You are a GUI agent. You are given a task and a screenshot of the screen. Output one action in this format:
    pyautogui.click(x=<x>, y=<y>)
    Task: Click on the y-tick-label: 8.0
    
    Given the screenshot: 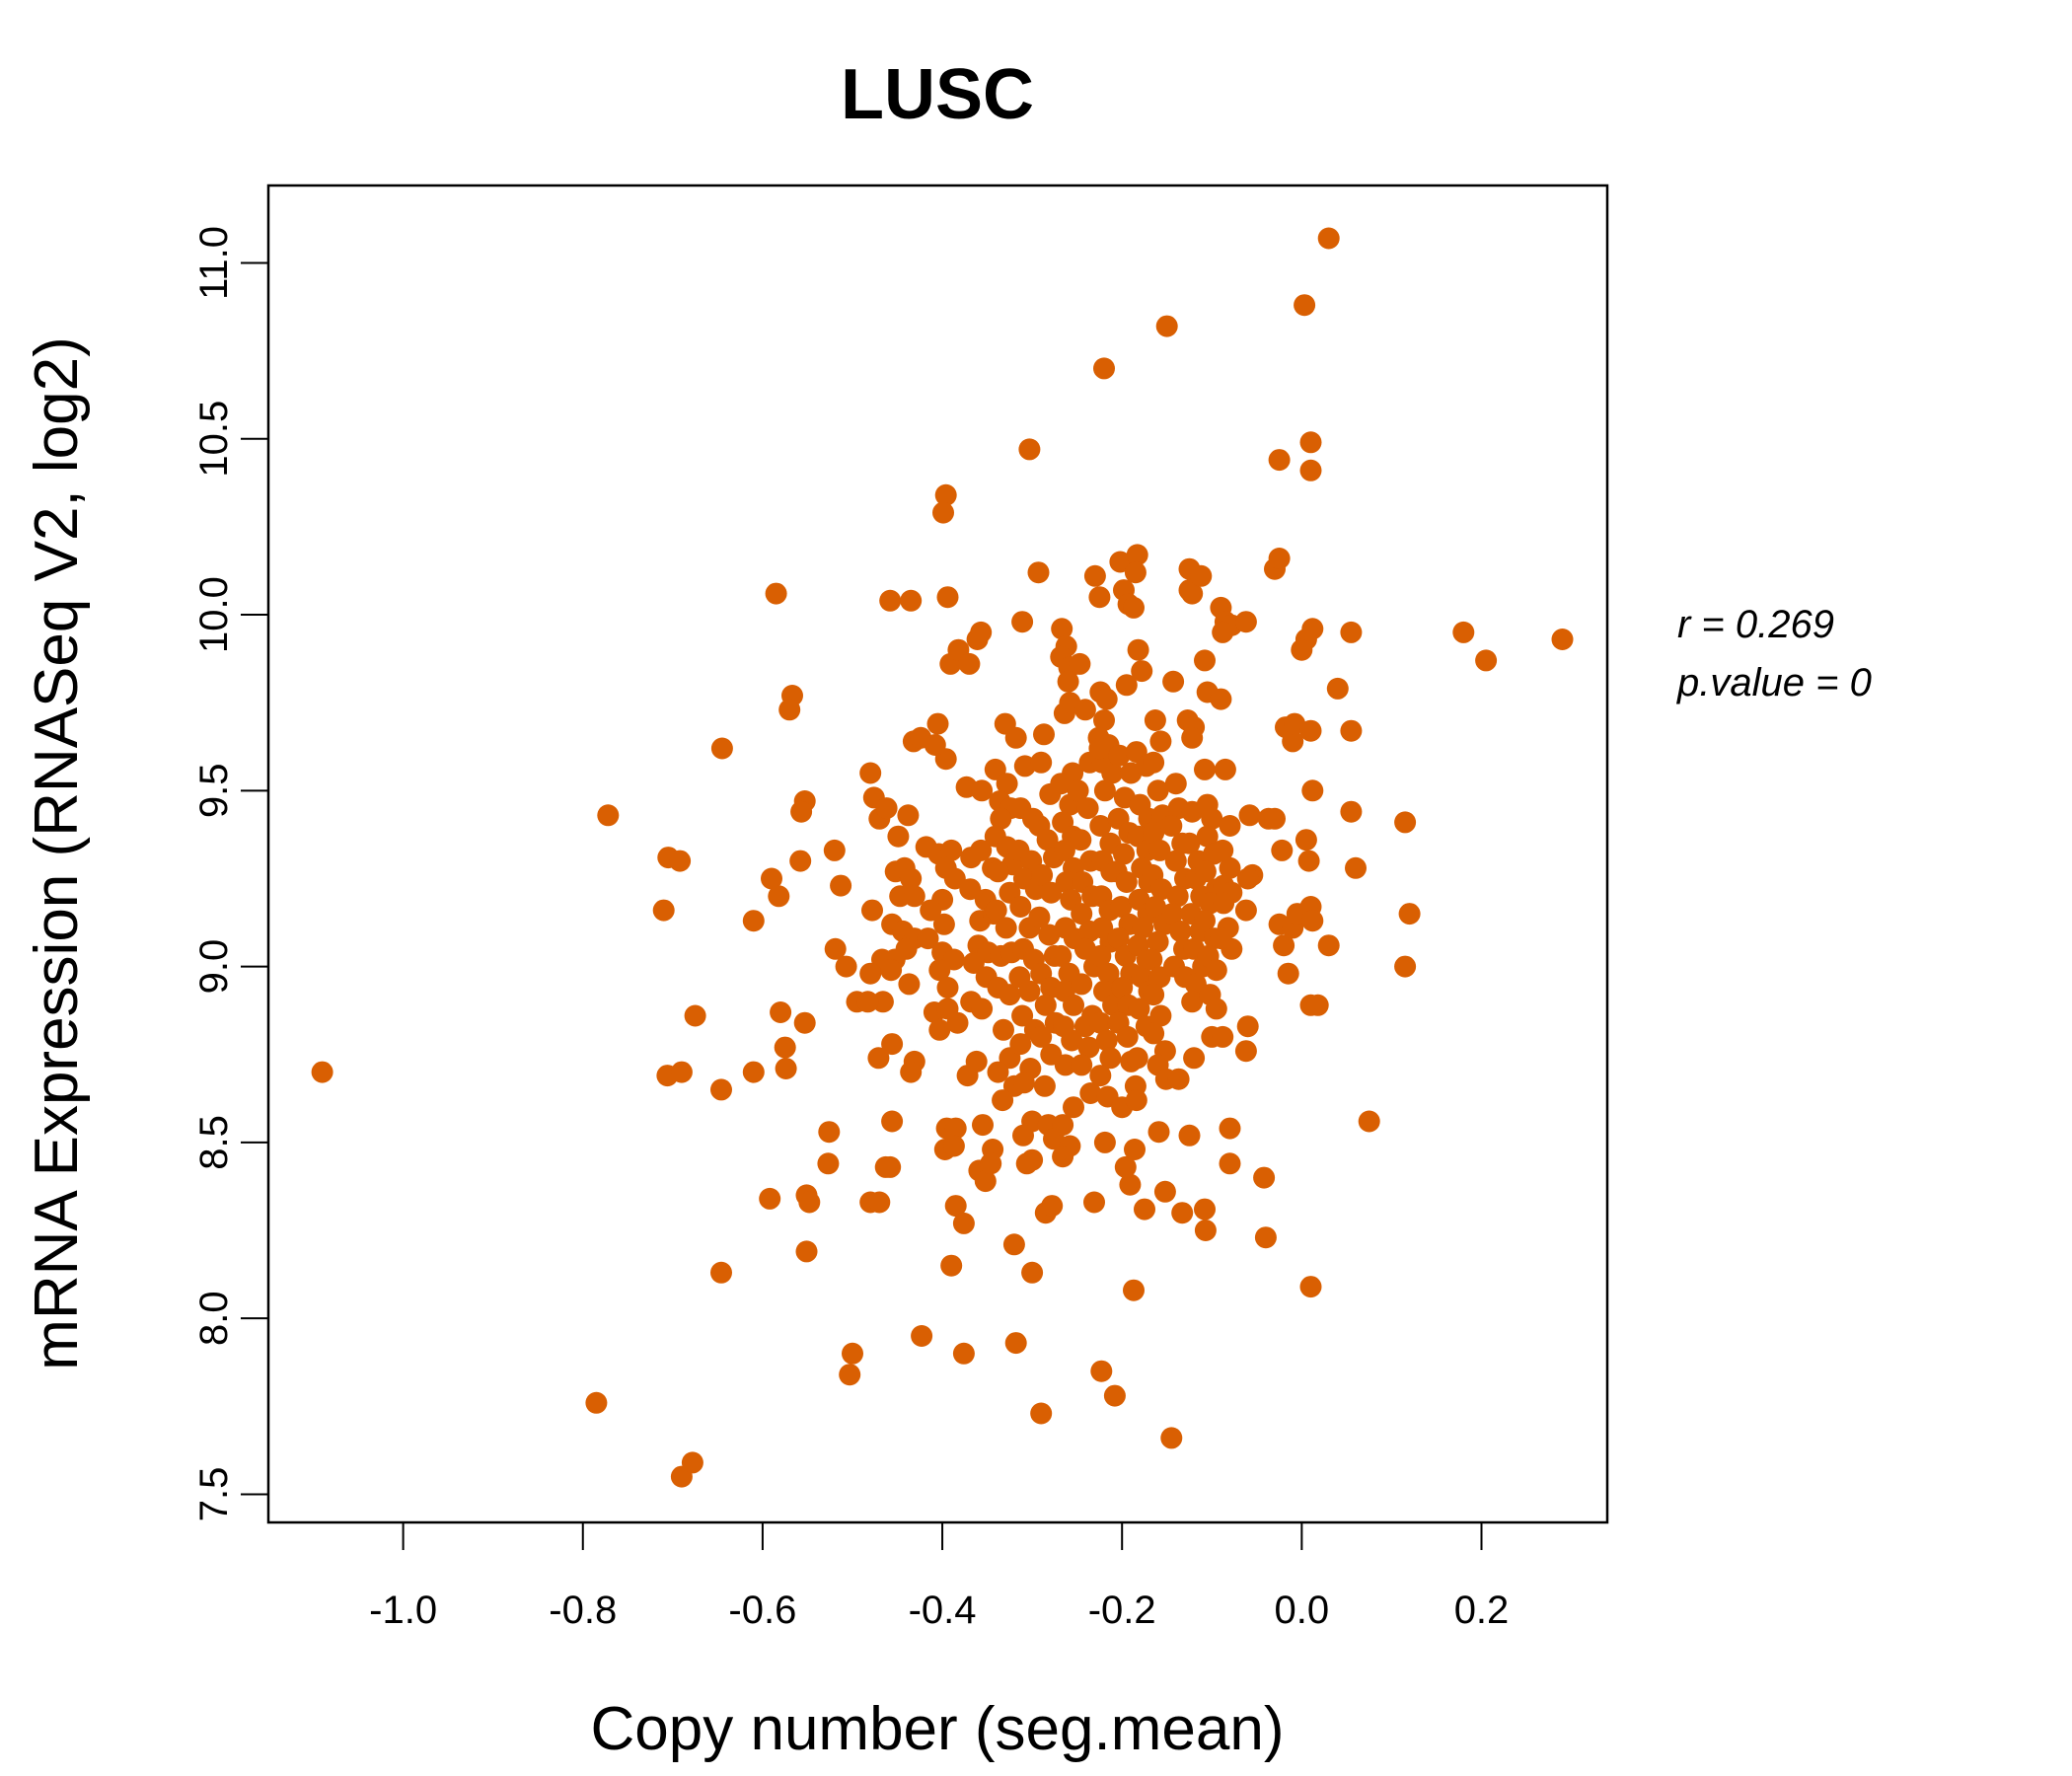 What is the action you would take?
    pyautogui.click(x=214, y=1319)
    